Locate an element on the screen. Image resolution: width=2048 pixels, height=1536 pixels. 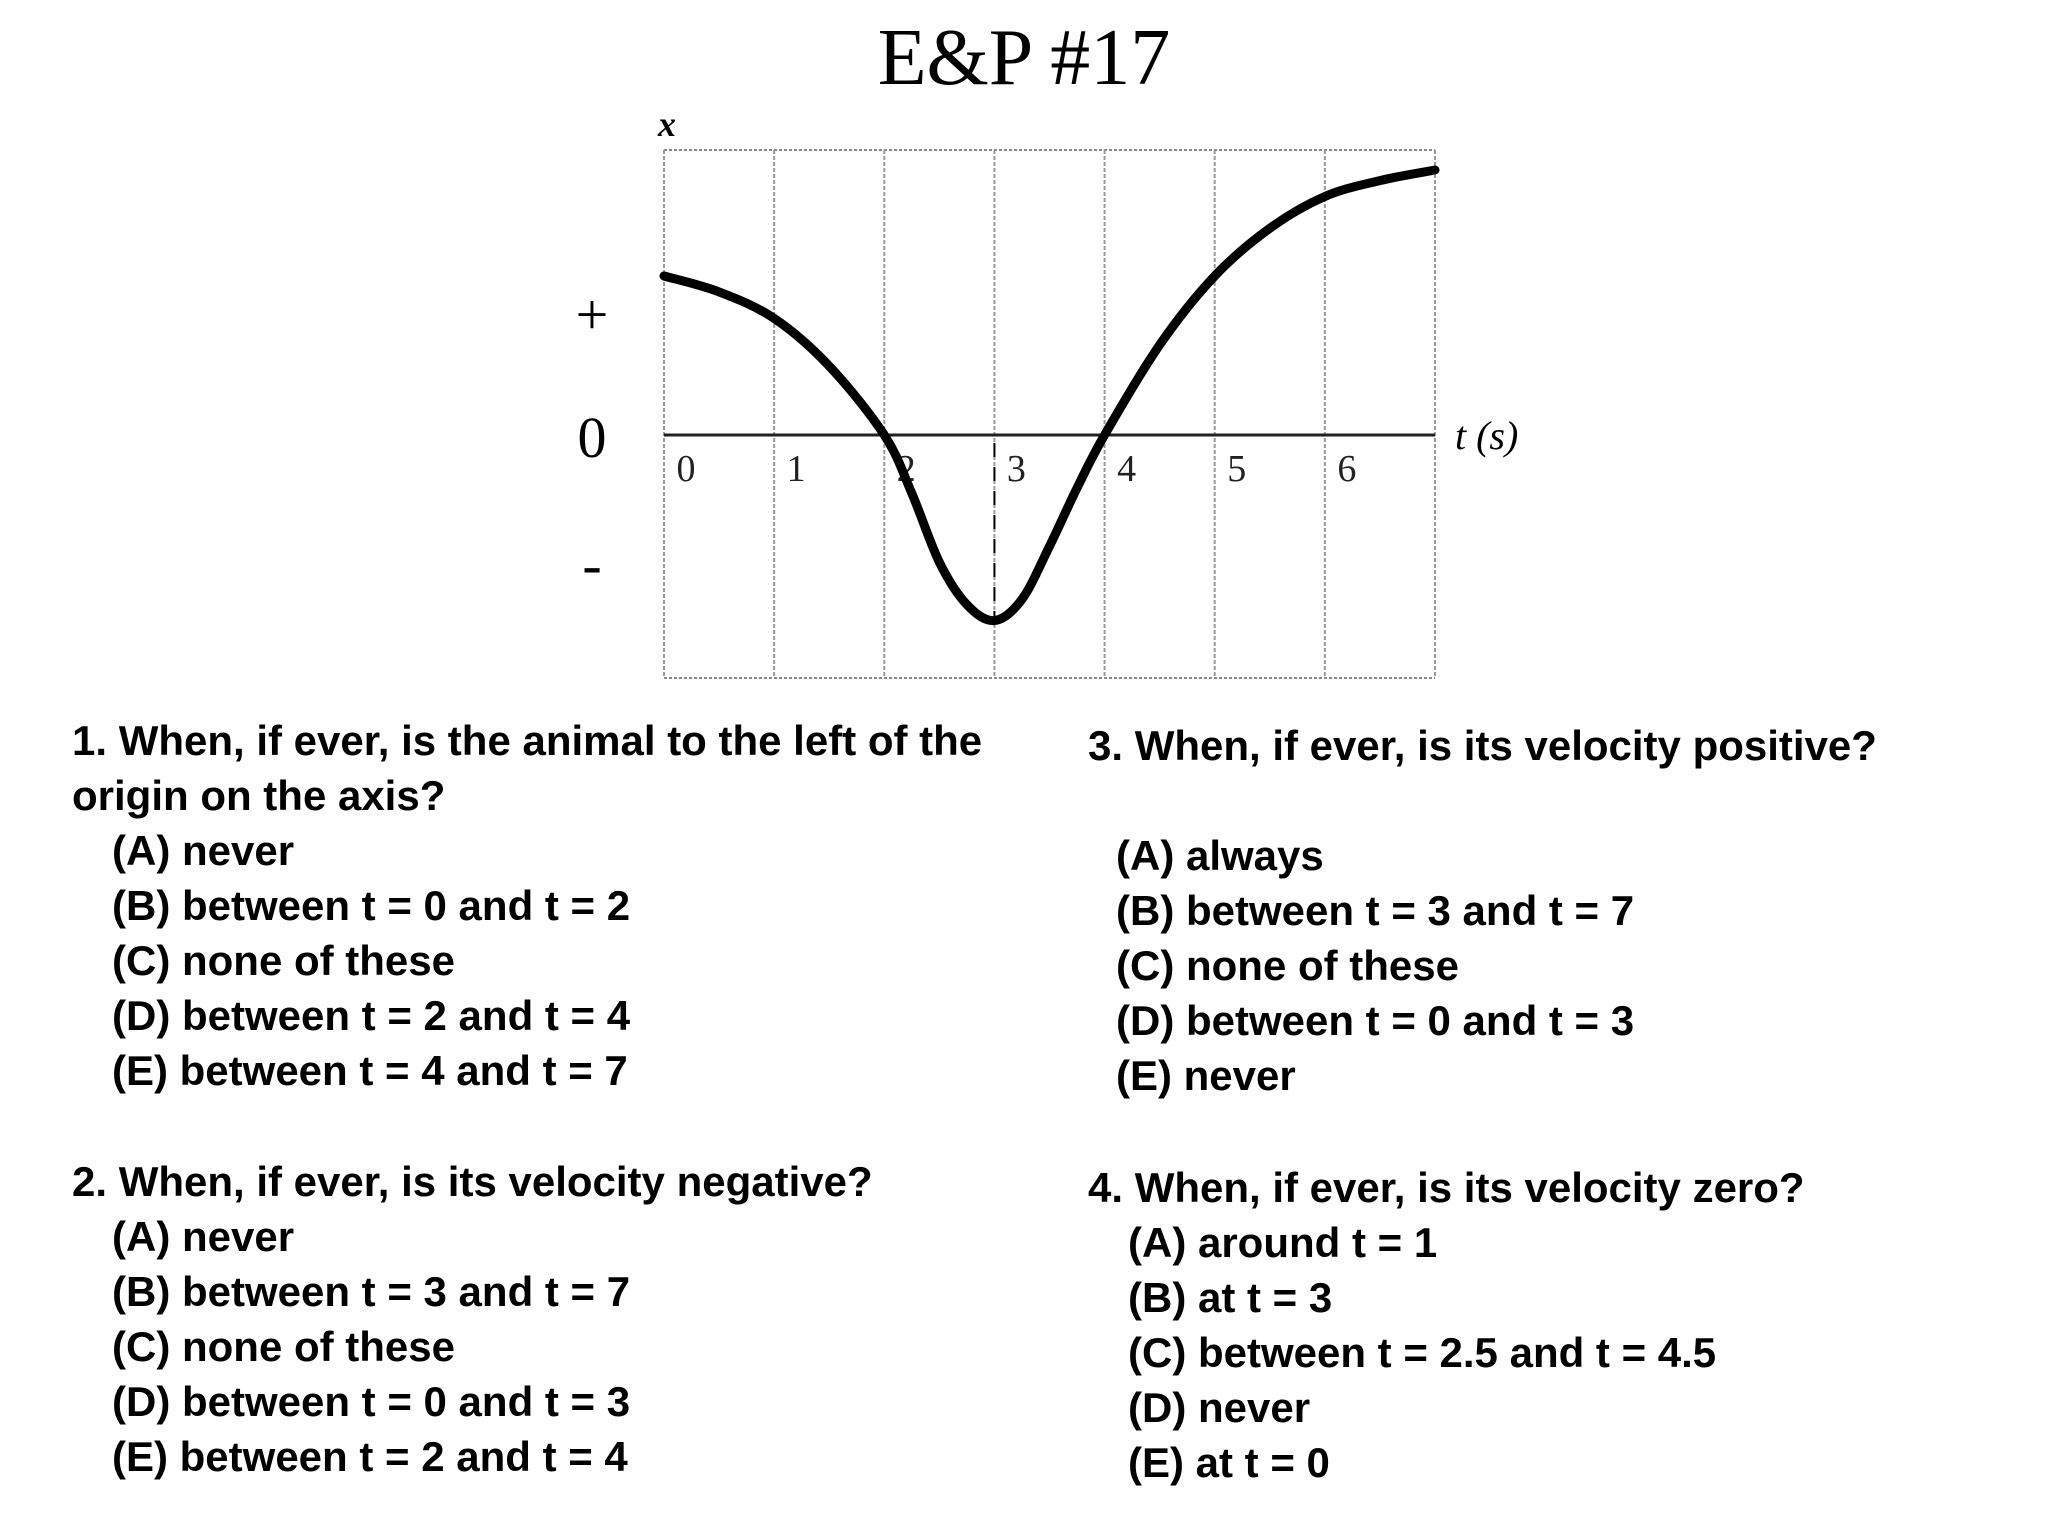
question-4-option-c: (C) between t = 2.5 and t = 4.5 is located at coordinates (1422, 1352).